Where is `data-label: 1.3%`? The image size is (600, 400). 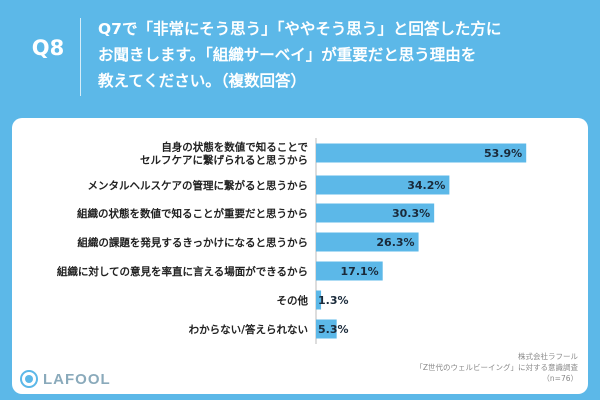 data-label: 1.3% is located at coordinates (333, 300).